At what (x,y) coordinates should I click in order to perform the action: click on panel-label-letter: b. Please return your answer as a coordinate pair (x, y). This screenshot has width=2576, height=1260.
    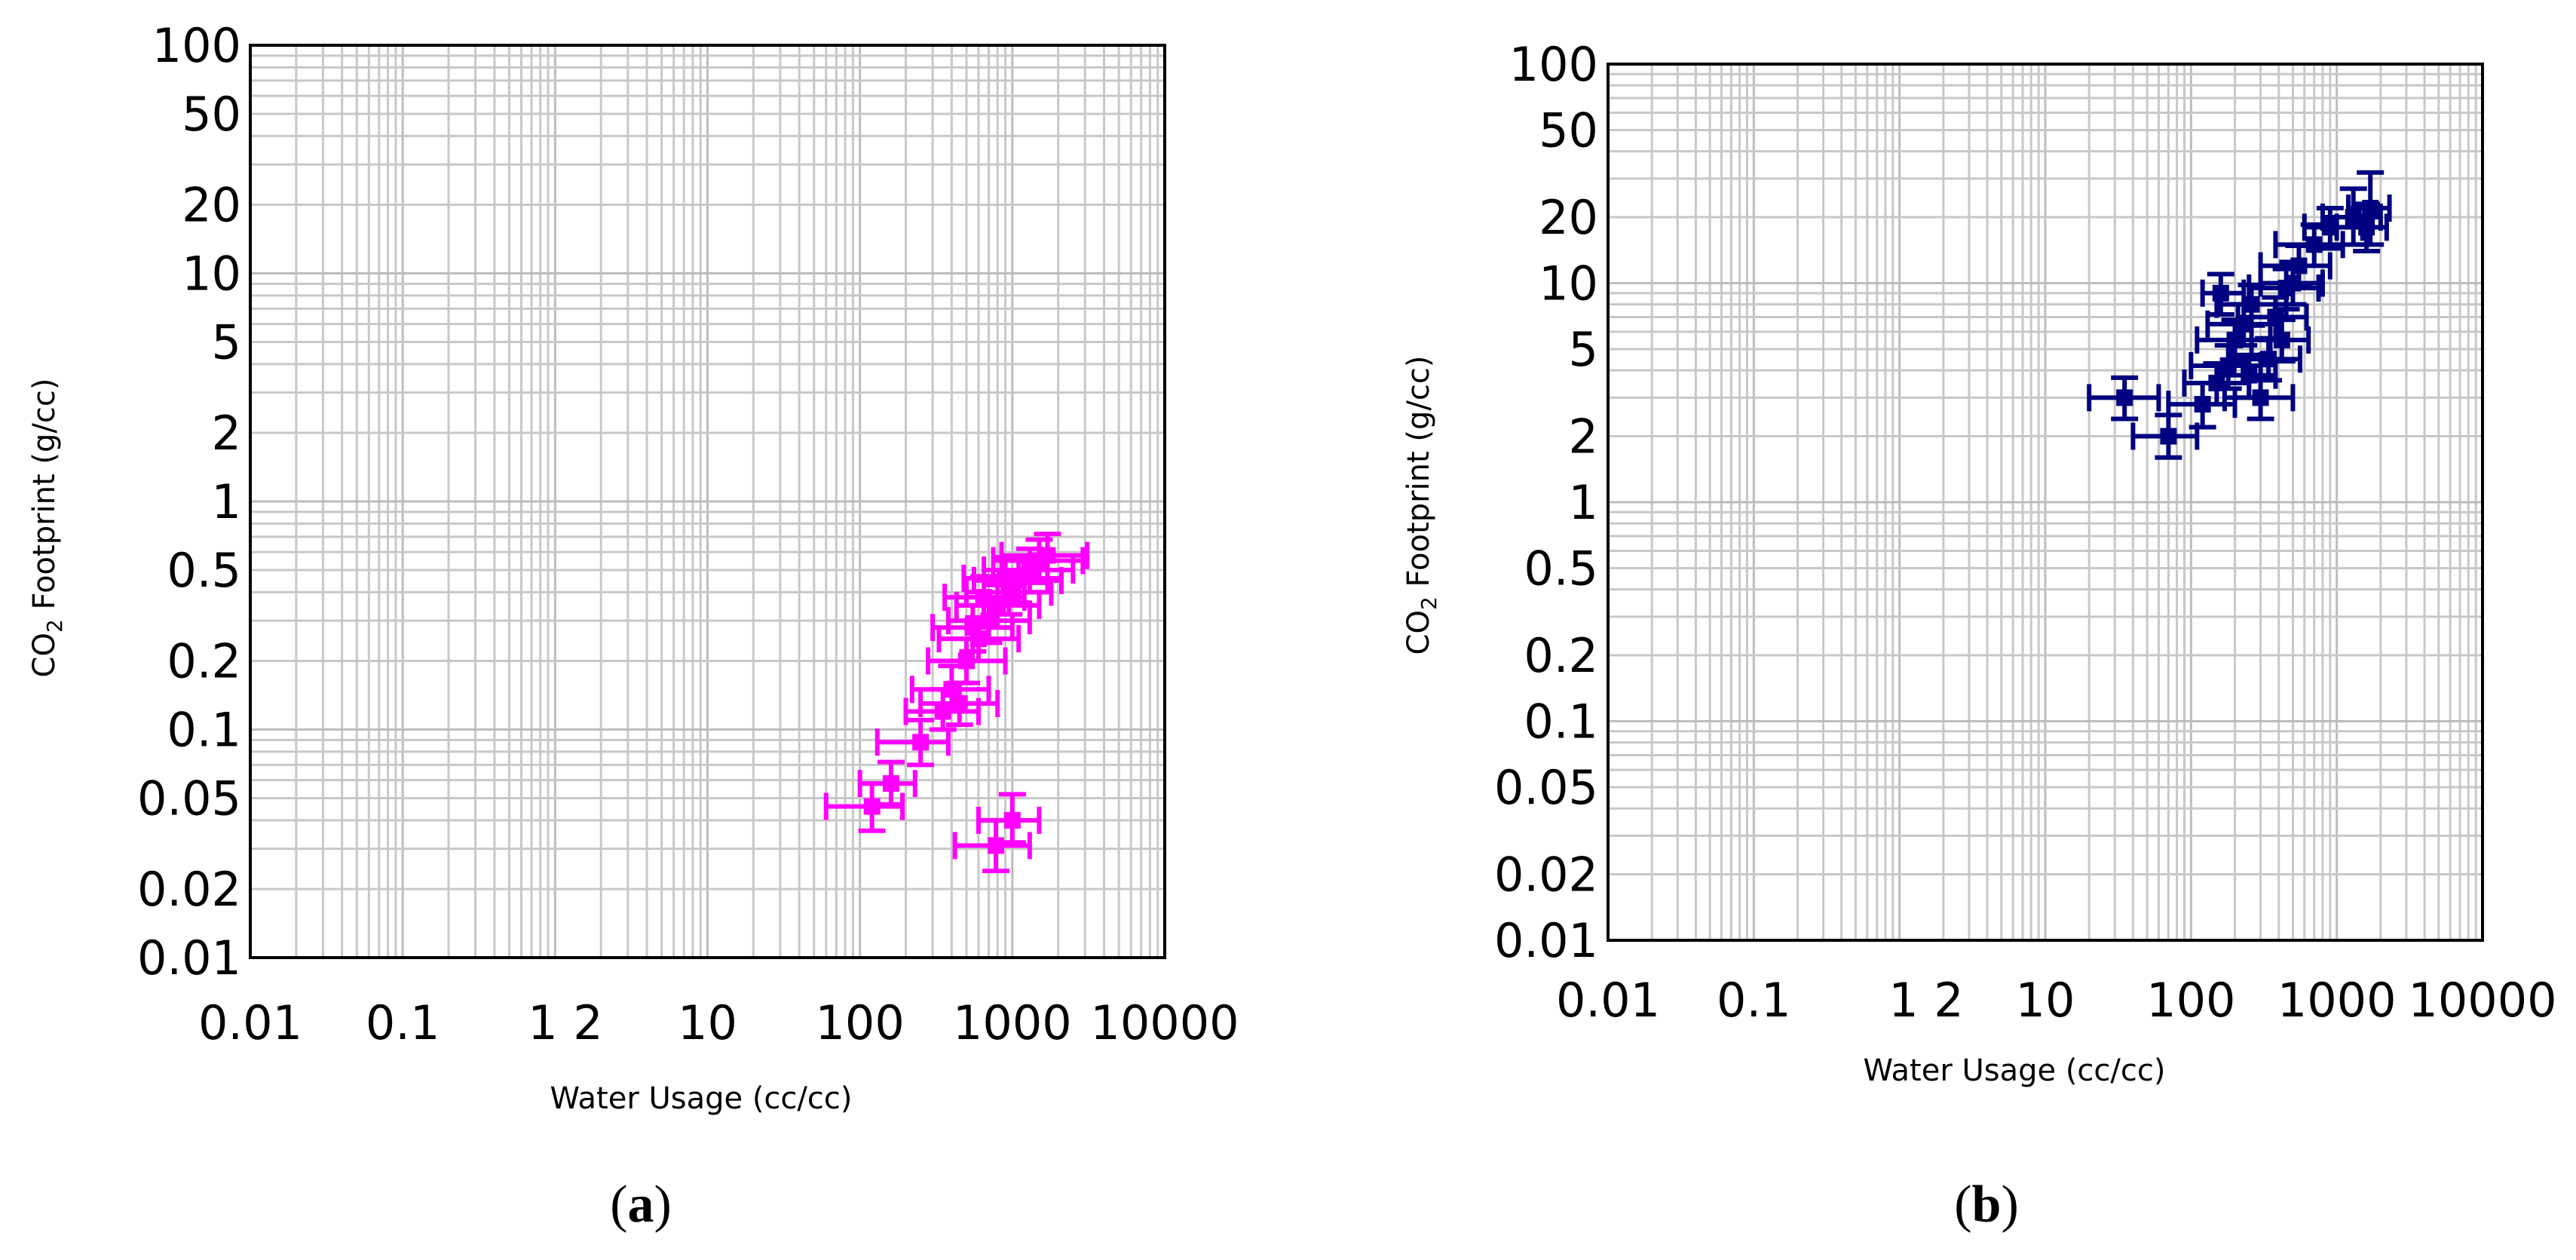
    Looking at the image, I should click on (1987, 1205).